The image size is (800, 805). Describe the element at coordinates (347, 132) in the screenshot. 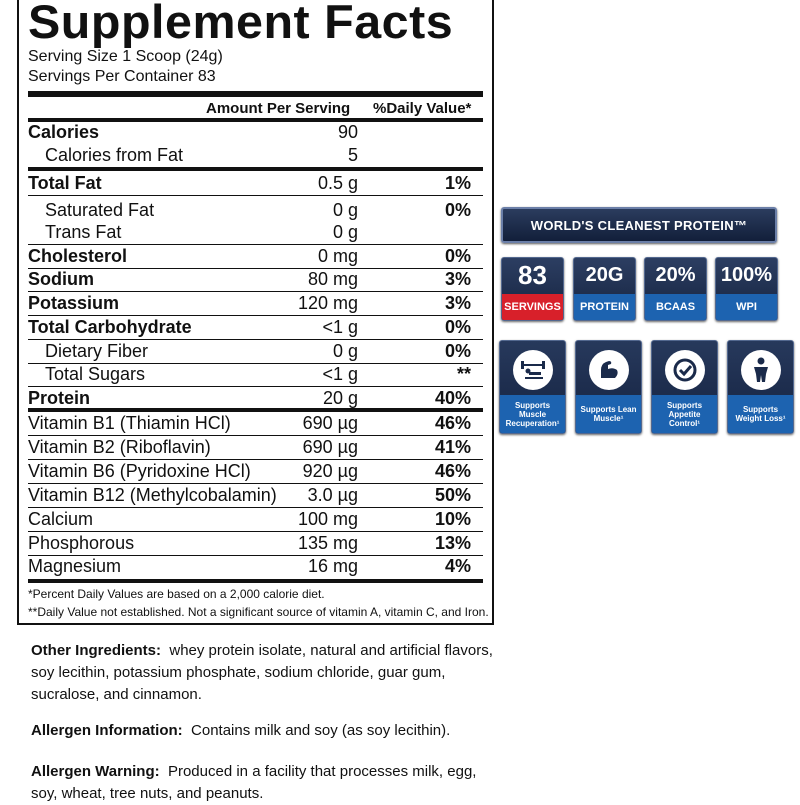

I see `nutrient-amount: 90` at that location.